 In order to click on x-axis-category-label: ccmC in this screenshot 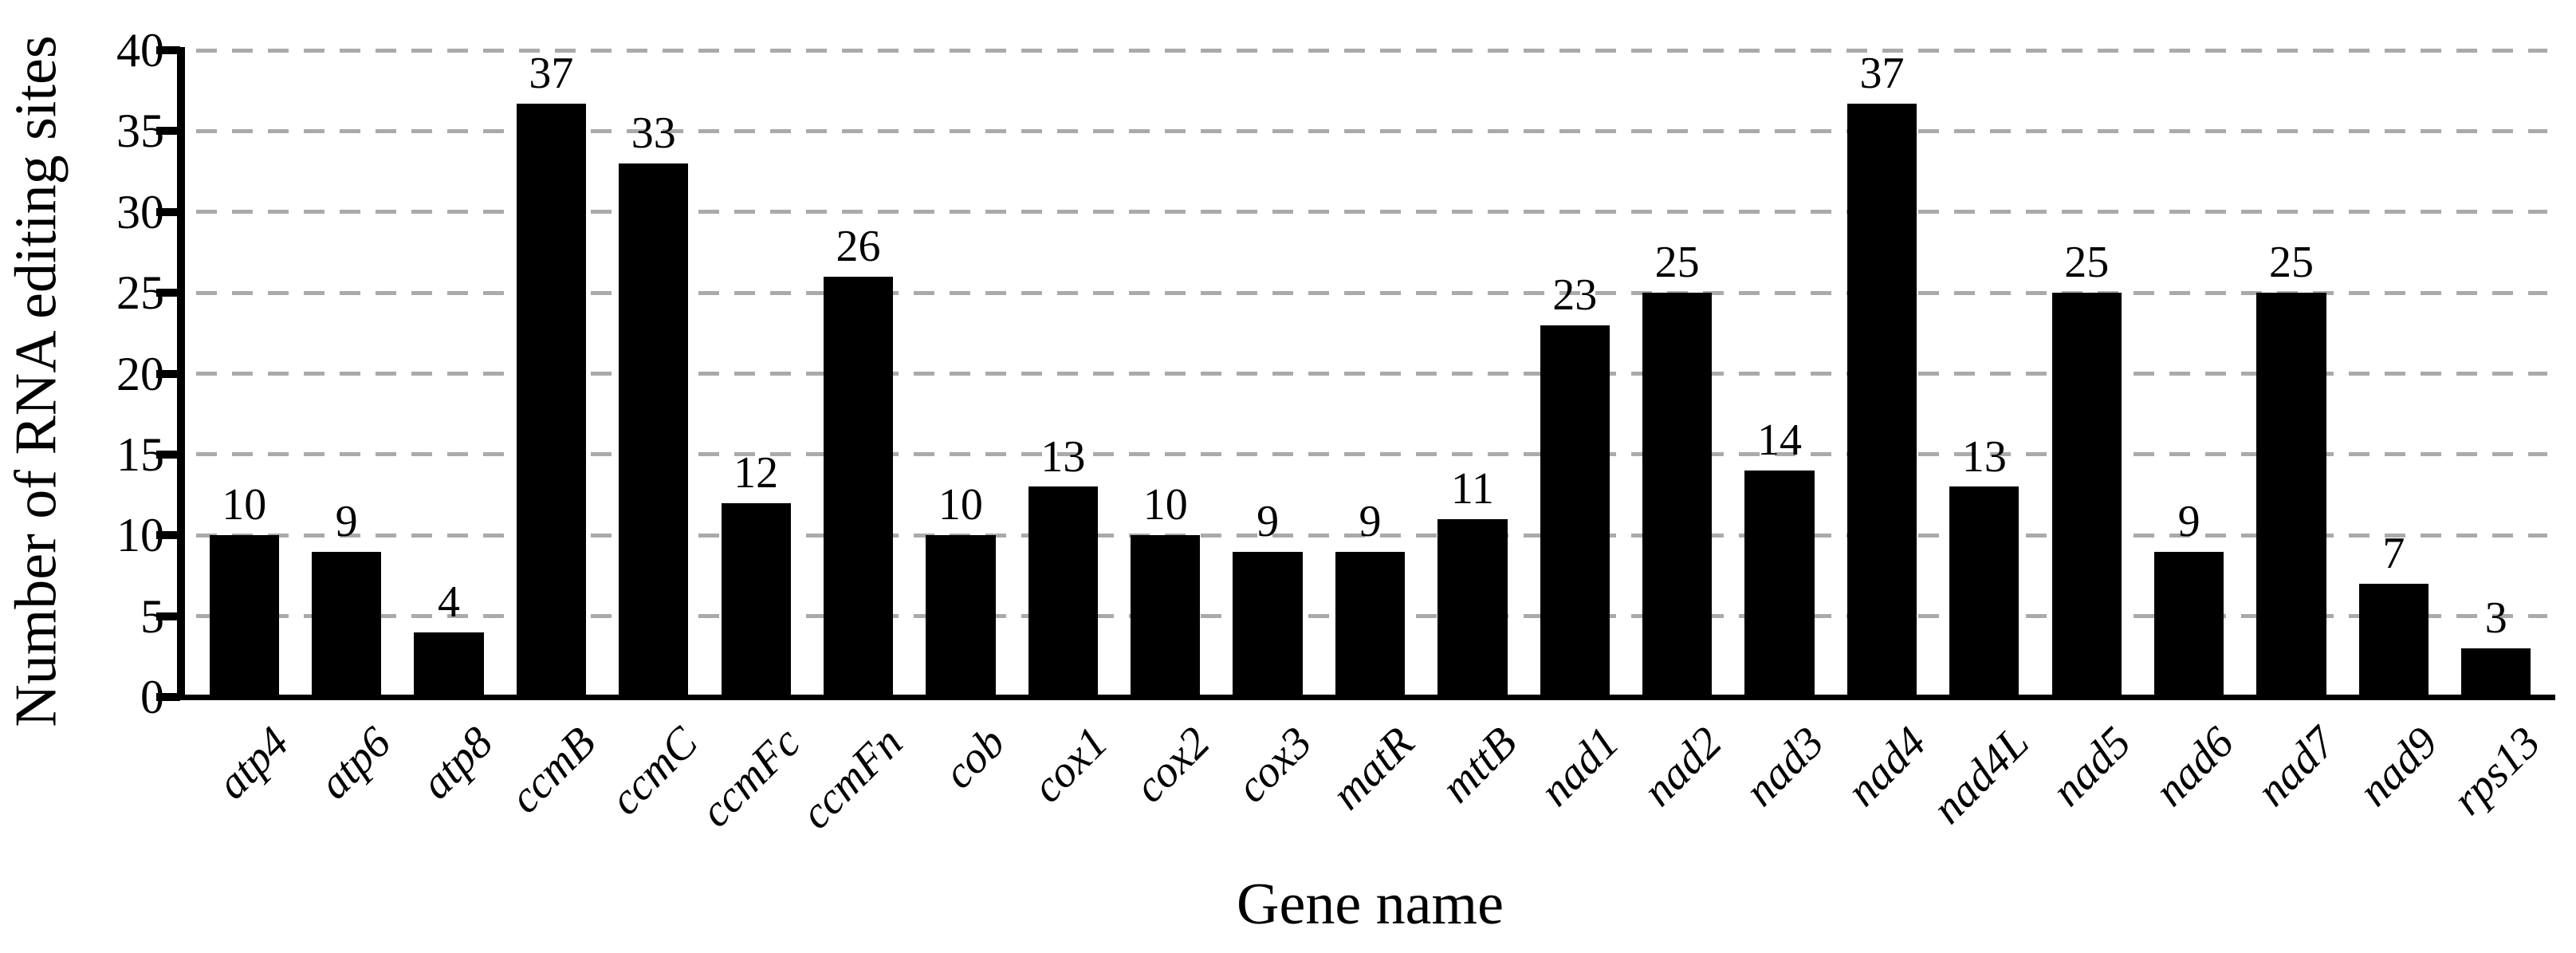, I will do `click(654, 771)`.